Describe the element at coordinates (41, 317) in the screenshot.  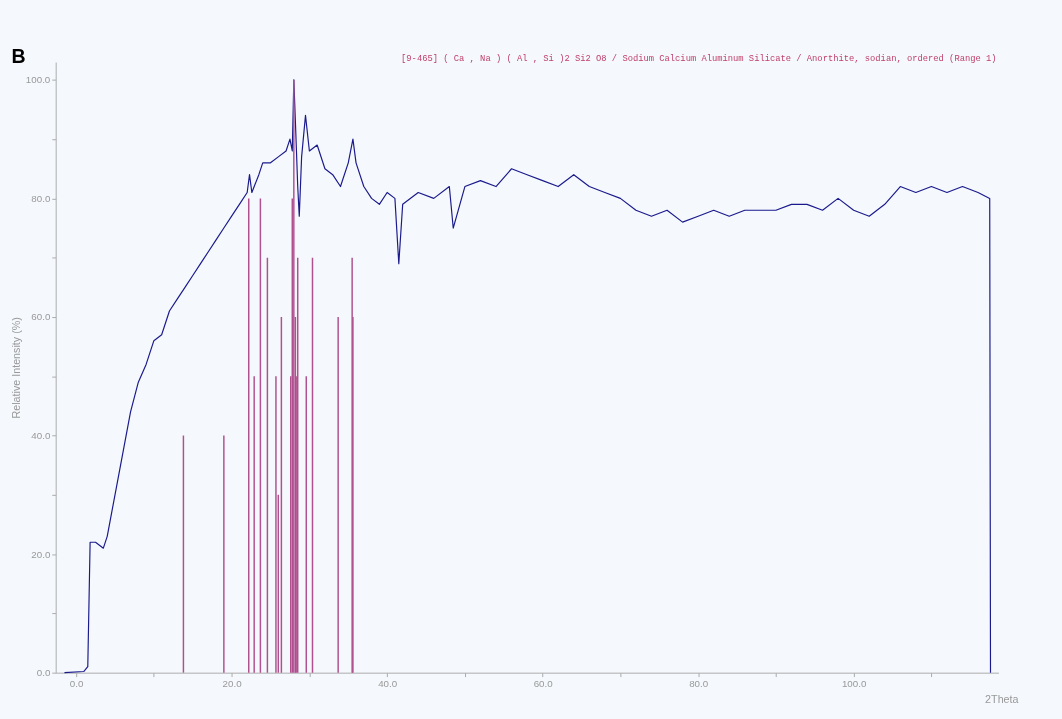
I see `y-tick-label: 60.0` at that location.